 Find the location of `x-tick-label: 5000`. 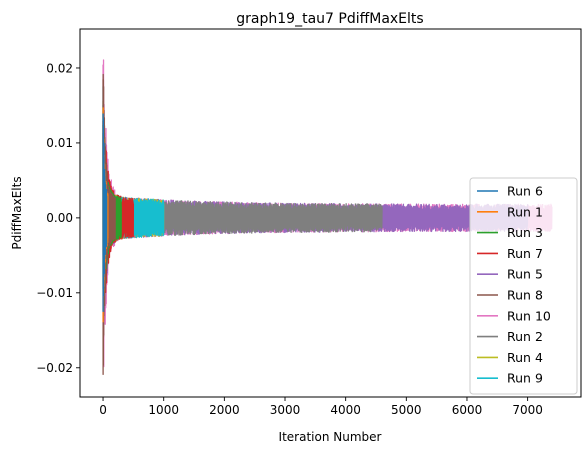

x-tick-label: 5000 is located at coordinates (406, 410).